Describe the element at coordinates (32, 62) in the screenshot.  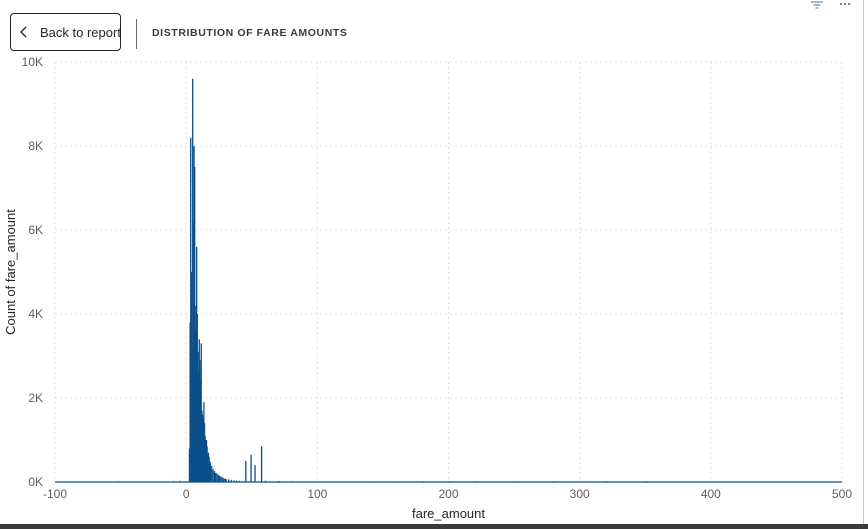
I see `y-tick-label: 10K` at that location.